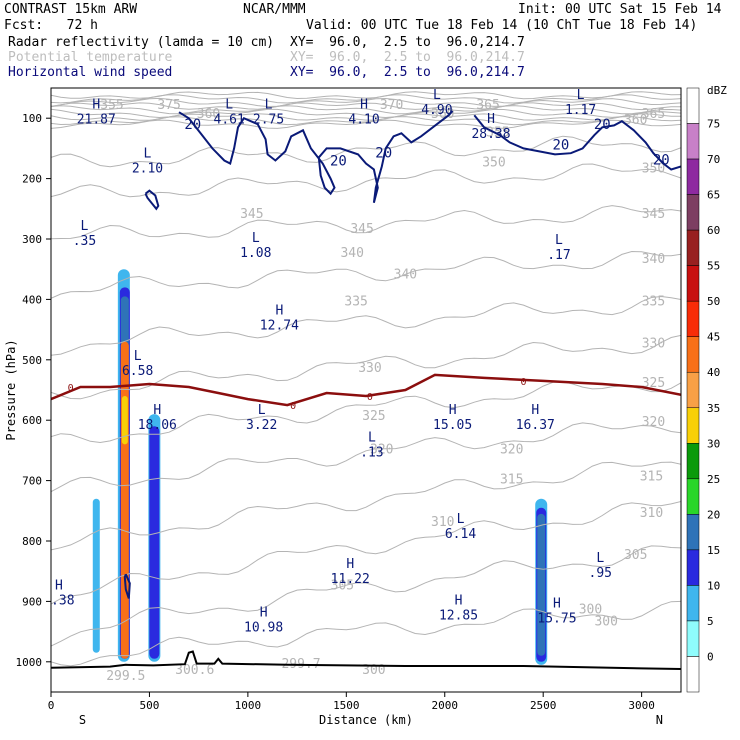  What do you see at coordinates (651, 477) in the screenshot?
I see `theta-label: 315` at bounding box center [651, 477].